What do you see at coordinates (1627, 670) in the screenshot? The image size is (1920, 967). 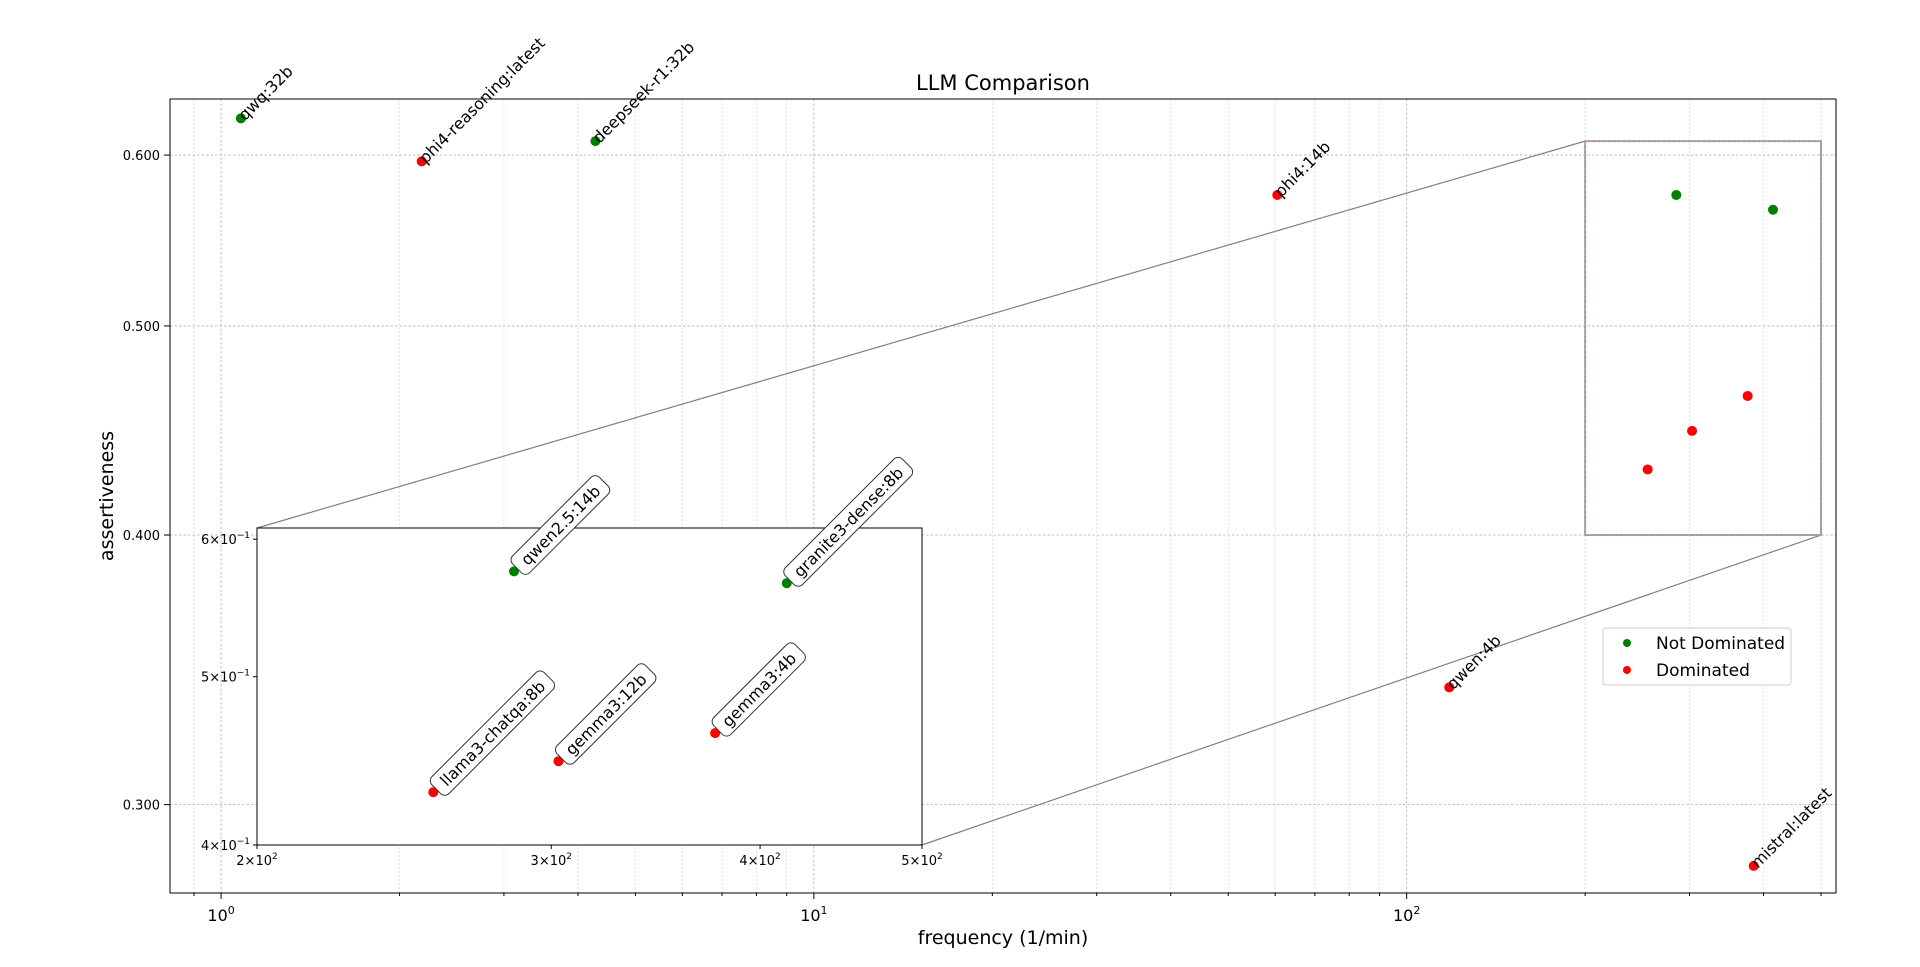 I see `legend-marker-dominated` at bounding box center [1627, 670].